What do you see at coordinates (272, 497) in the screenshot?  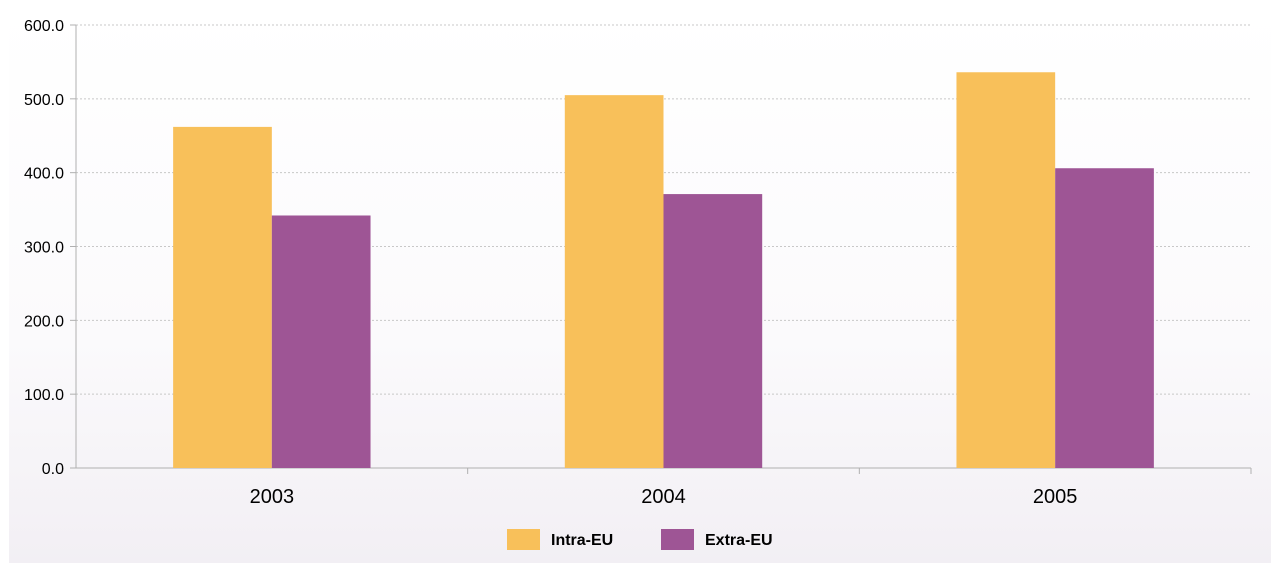 I see `x-tick-label: 2003` at bounding box center [272, 497].